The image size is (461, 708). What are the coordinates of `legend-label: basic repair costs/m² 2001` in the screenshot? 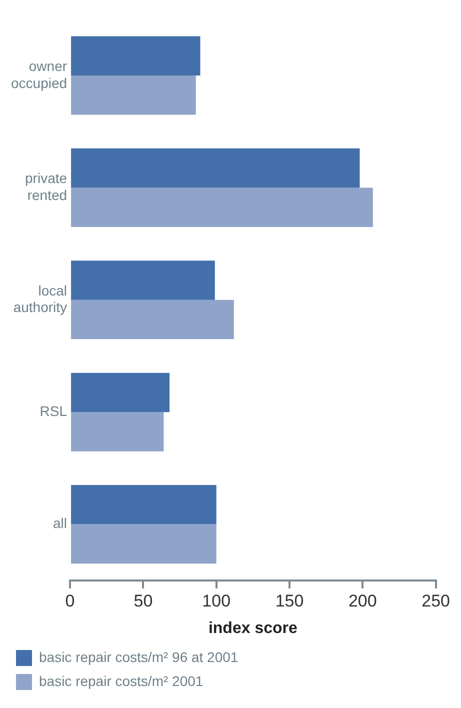 It's located at (121, 680).